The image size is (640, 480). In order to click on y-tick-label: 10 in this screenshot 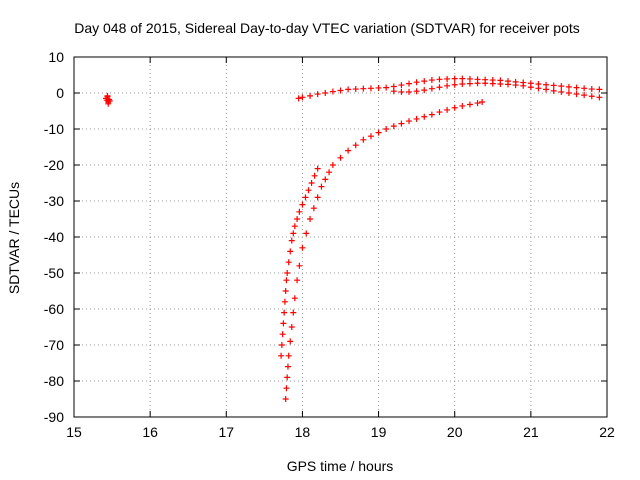, I will do `click(56, 57)`.